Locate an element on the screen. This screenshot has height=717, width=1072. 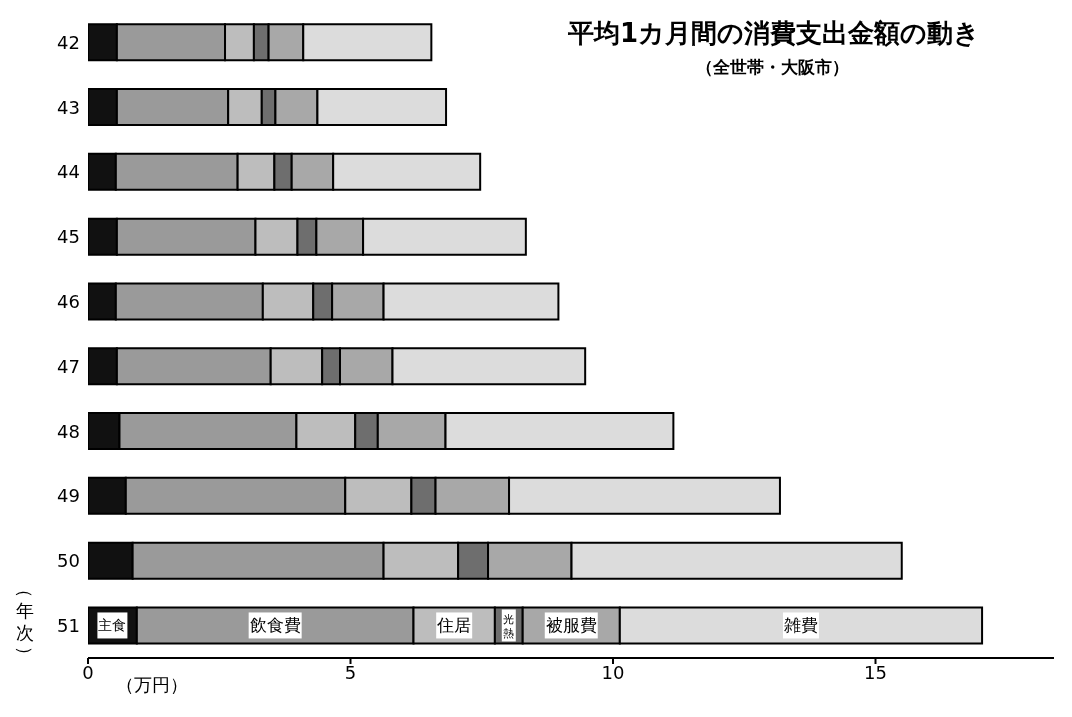
y-tick-label: 48 is located at coordinates (68, 431).